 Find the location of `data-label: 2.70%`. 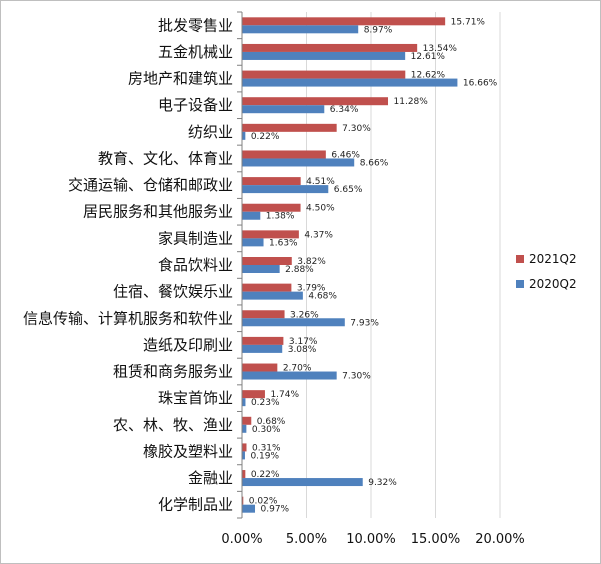

data-label: 2.70% is located at coordinates (297, 369).